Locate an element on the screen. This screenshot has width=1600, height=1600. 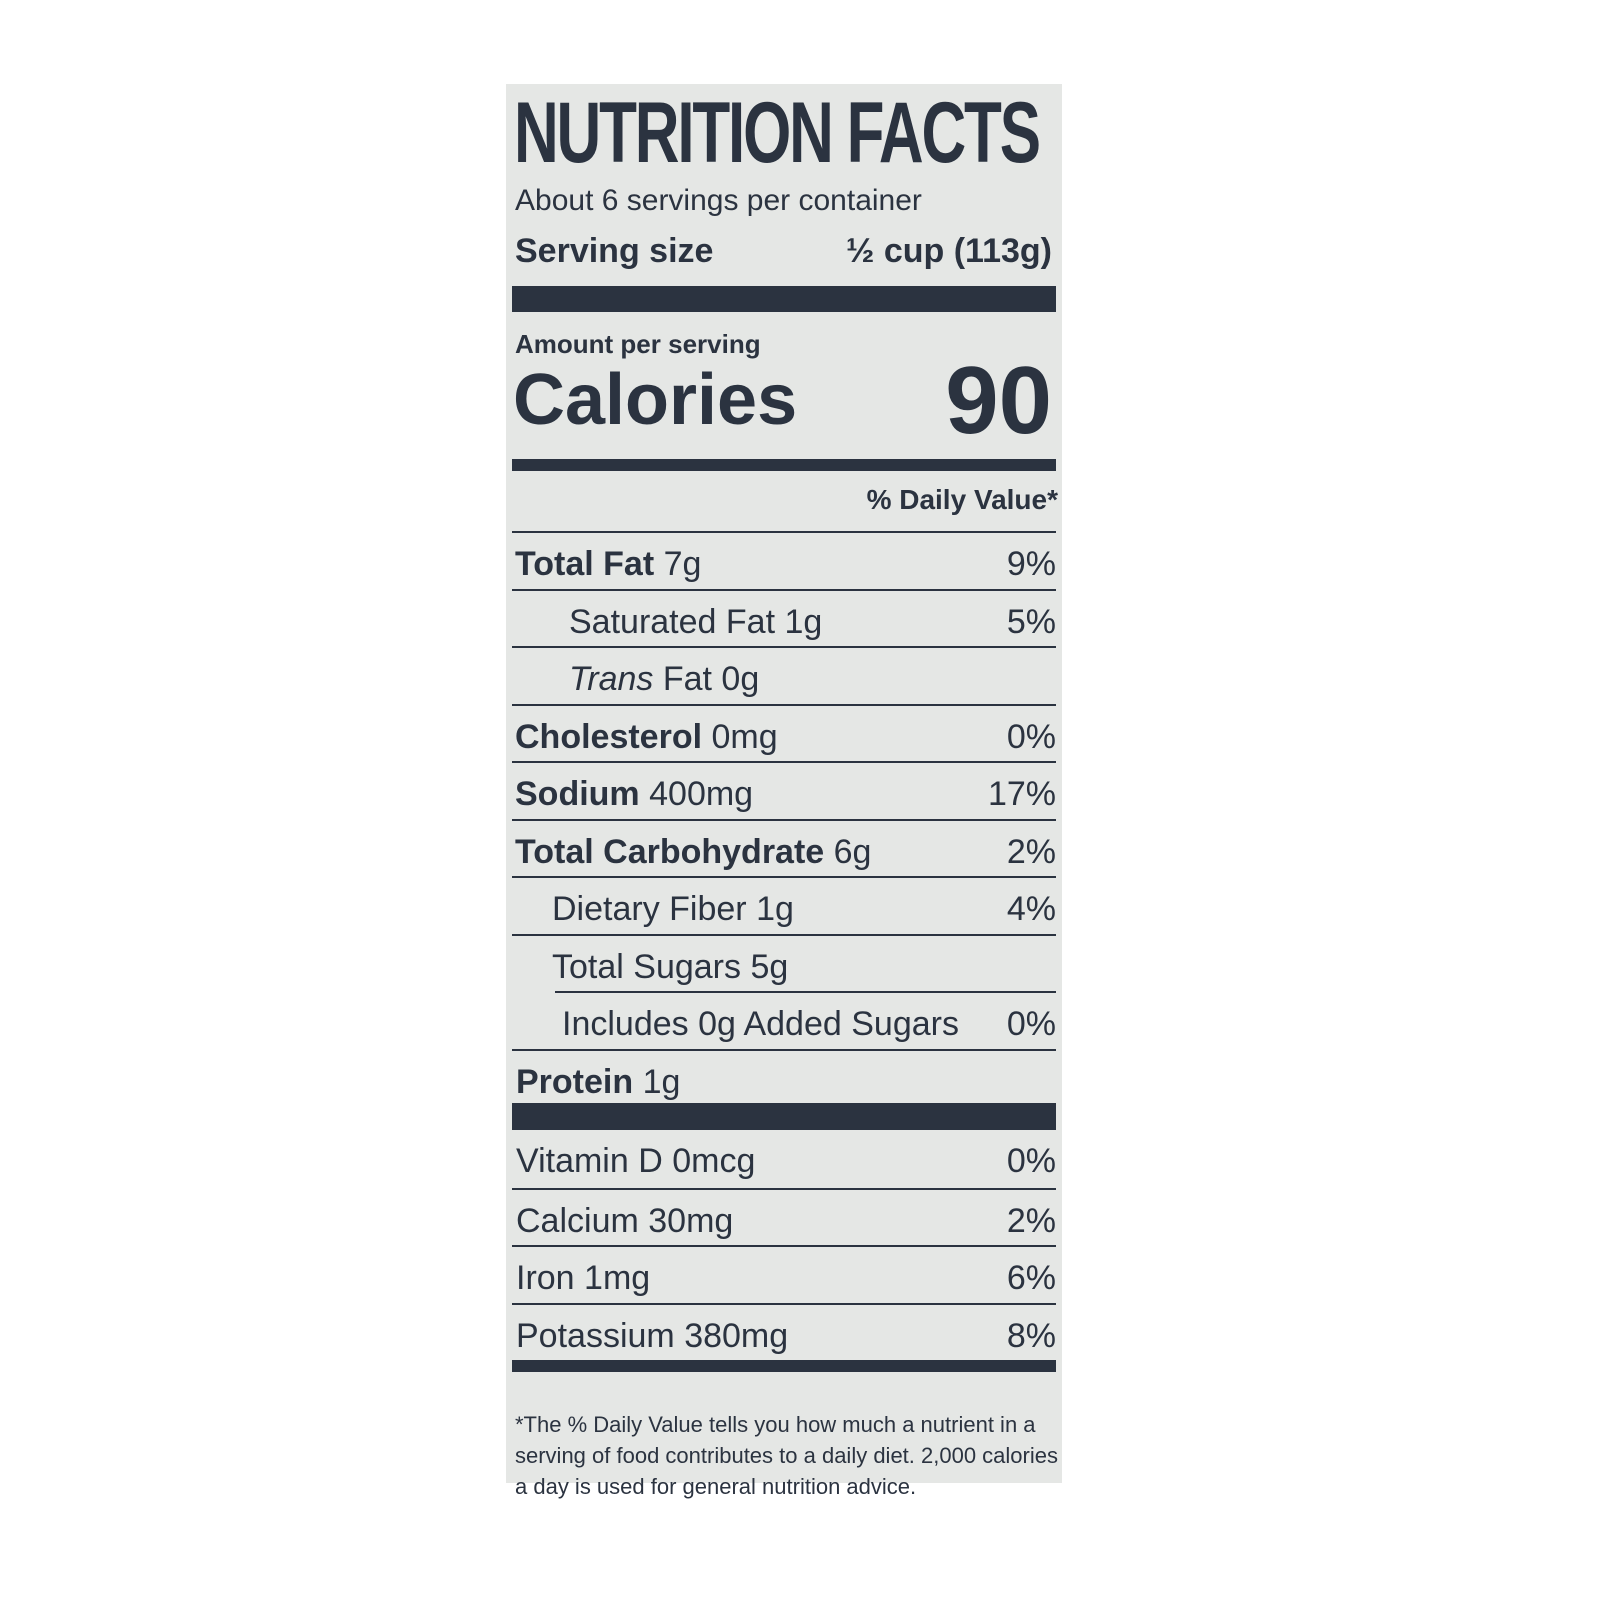
serving-size-value: ½ cup (113g) is located at coordinates (949, 251).